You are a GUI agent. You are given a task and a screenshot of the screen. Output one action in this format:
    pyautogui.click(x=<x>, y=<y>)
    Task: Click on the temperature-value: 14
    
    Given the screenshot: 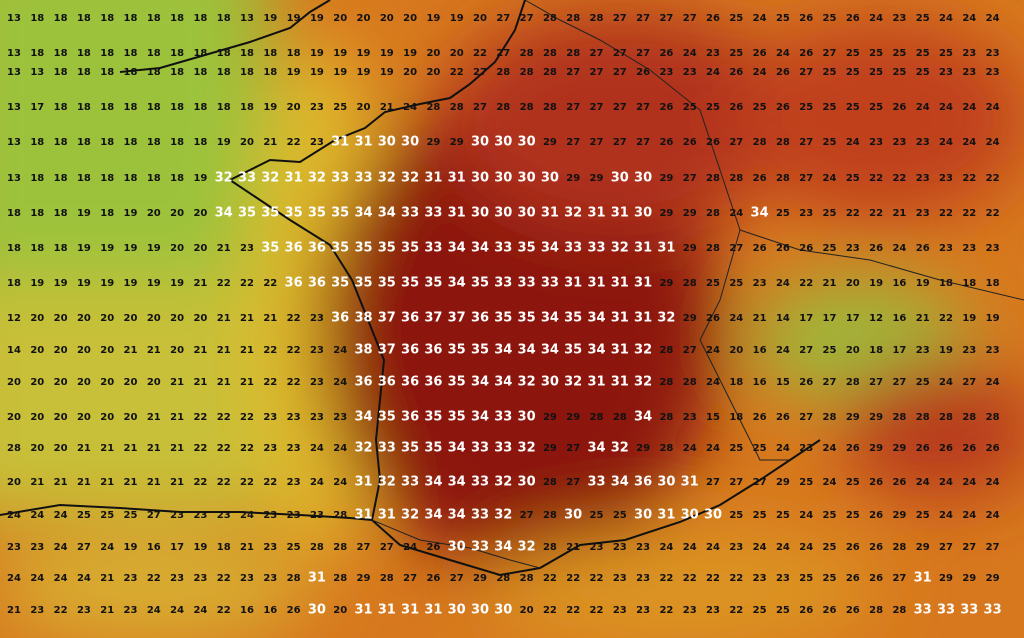 What is the action you would take?
    pyautogui.click(x=14, y=350)
    